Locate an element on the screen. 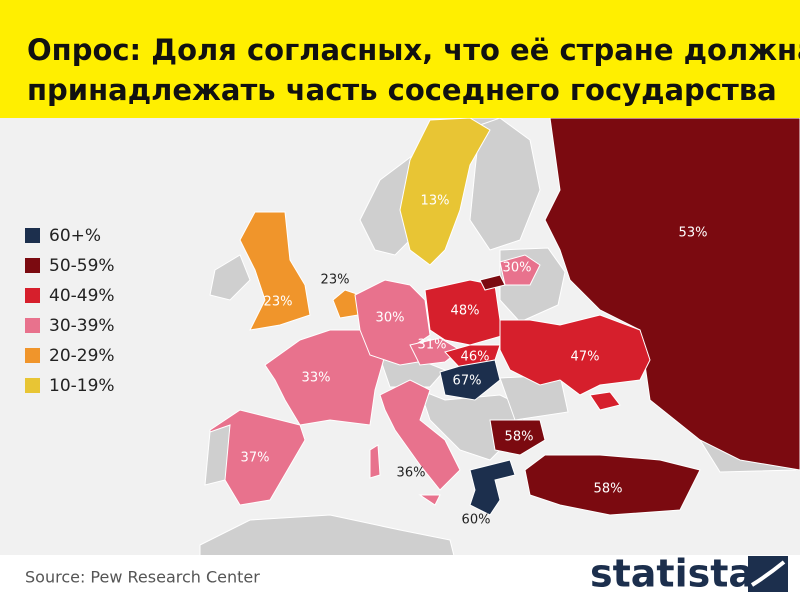 Image resolution: width=800 pixels, height=599 pixels. title-line: принадлежать часть соседнего государства is located at coordinates (402, 90).